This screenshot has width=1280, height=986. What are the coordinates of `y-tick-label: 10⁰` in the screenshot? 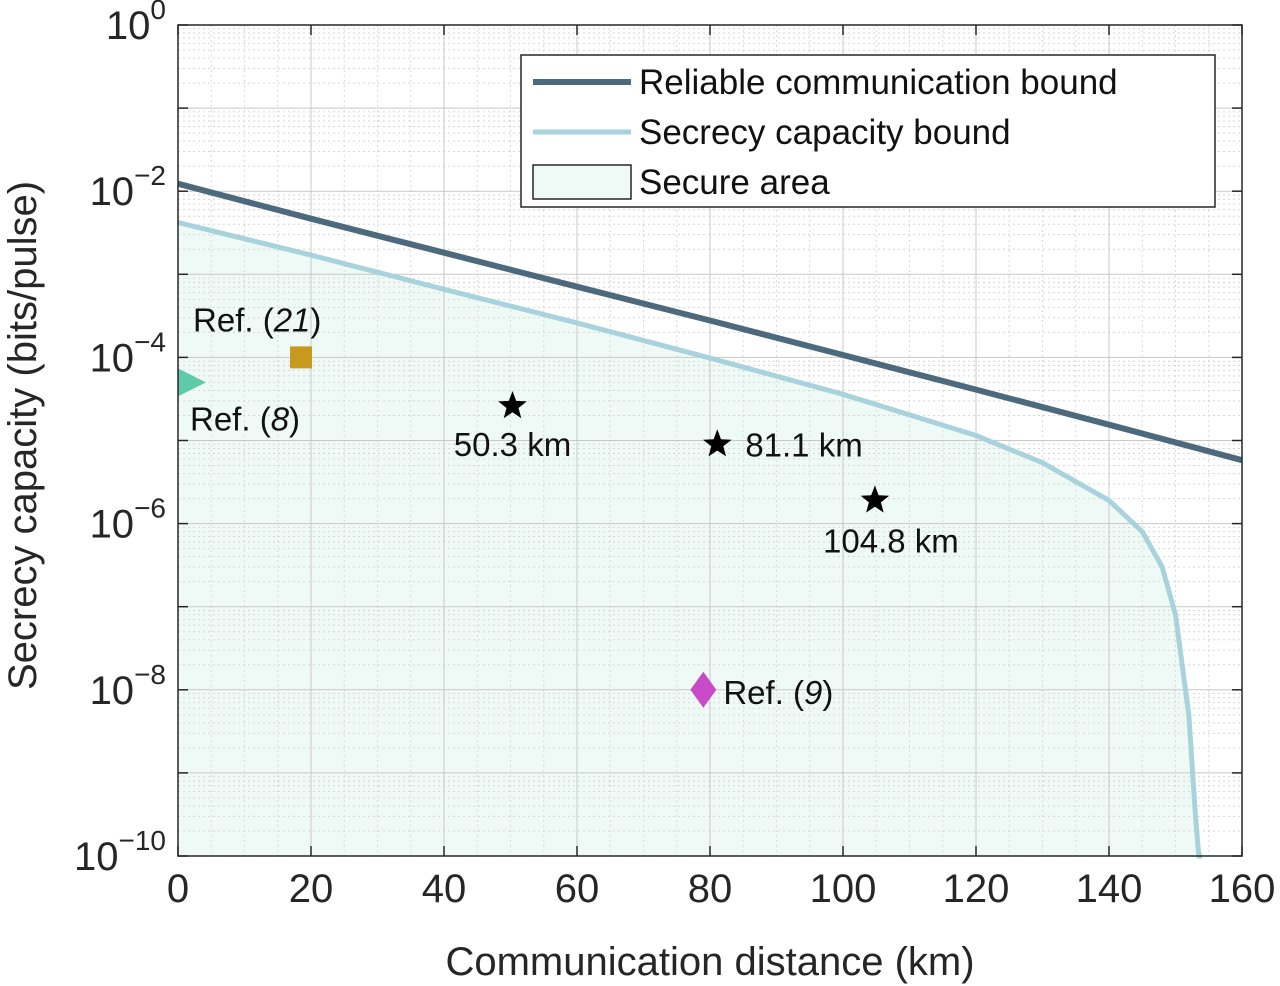 It's located at (136, 24).